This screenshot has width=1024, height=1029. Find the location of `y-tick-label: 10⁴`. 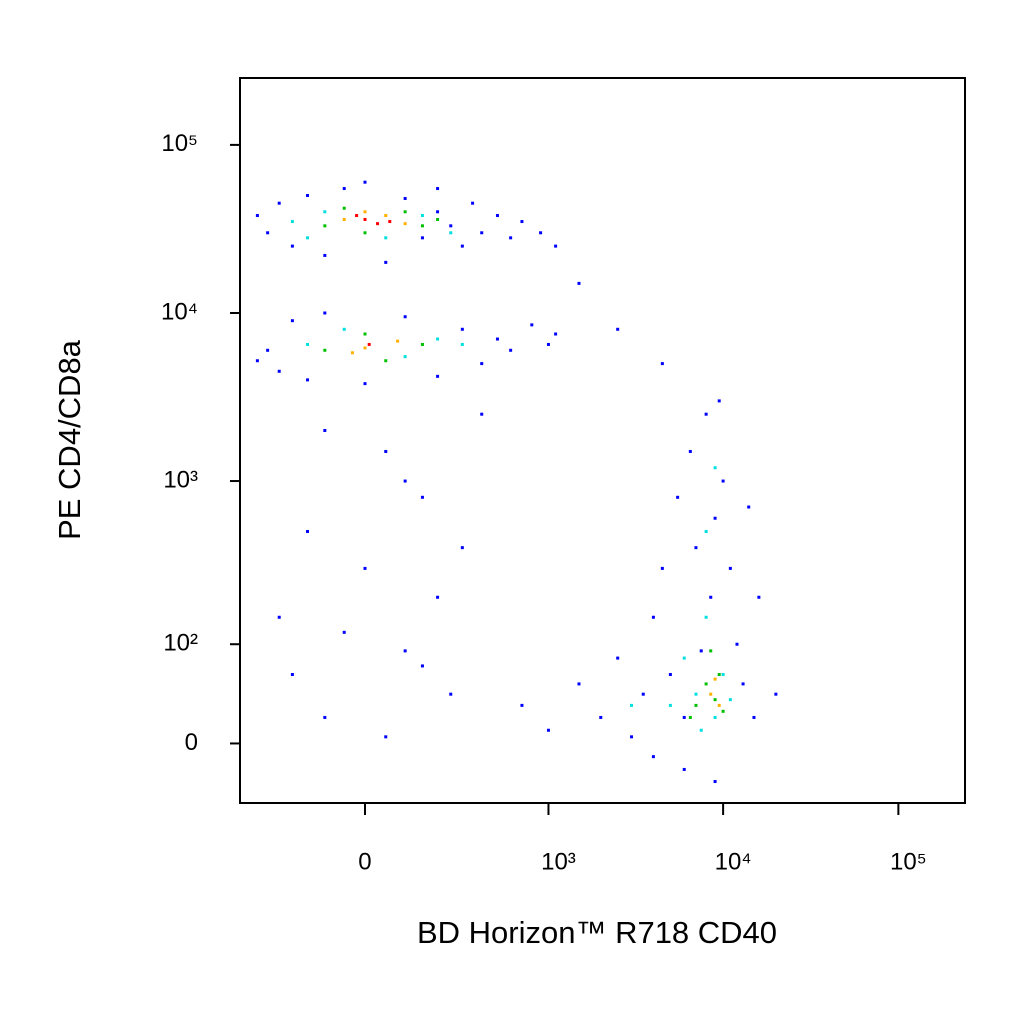

y-tick-label: 10⁴ is located at coordinates (179, 311).